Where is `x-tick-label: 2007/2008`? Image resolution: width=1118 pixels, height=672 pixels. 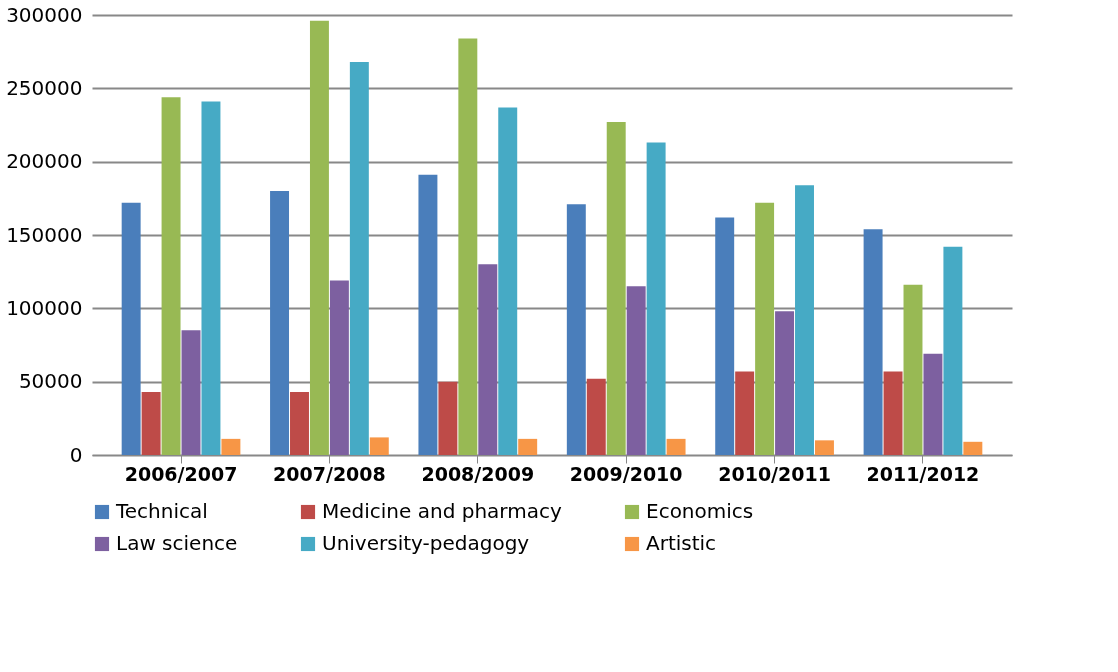
x-tick-label: 2007/2008 is located at coordinates (329, 473).